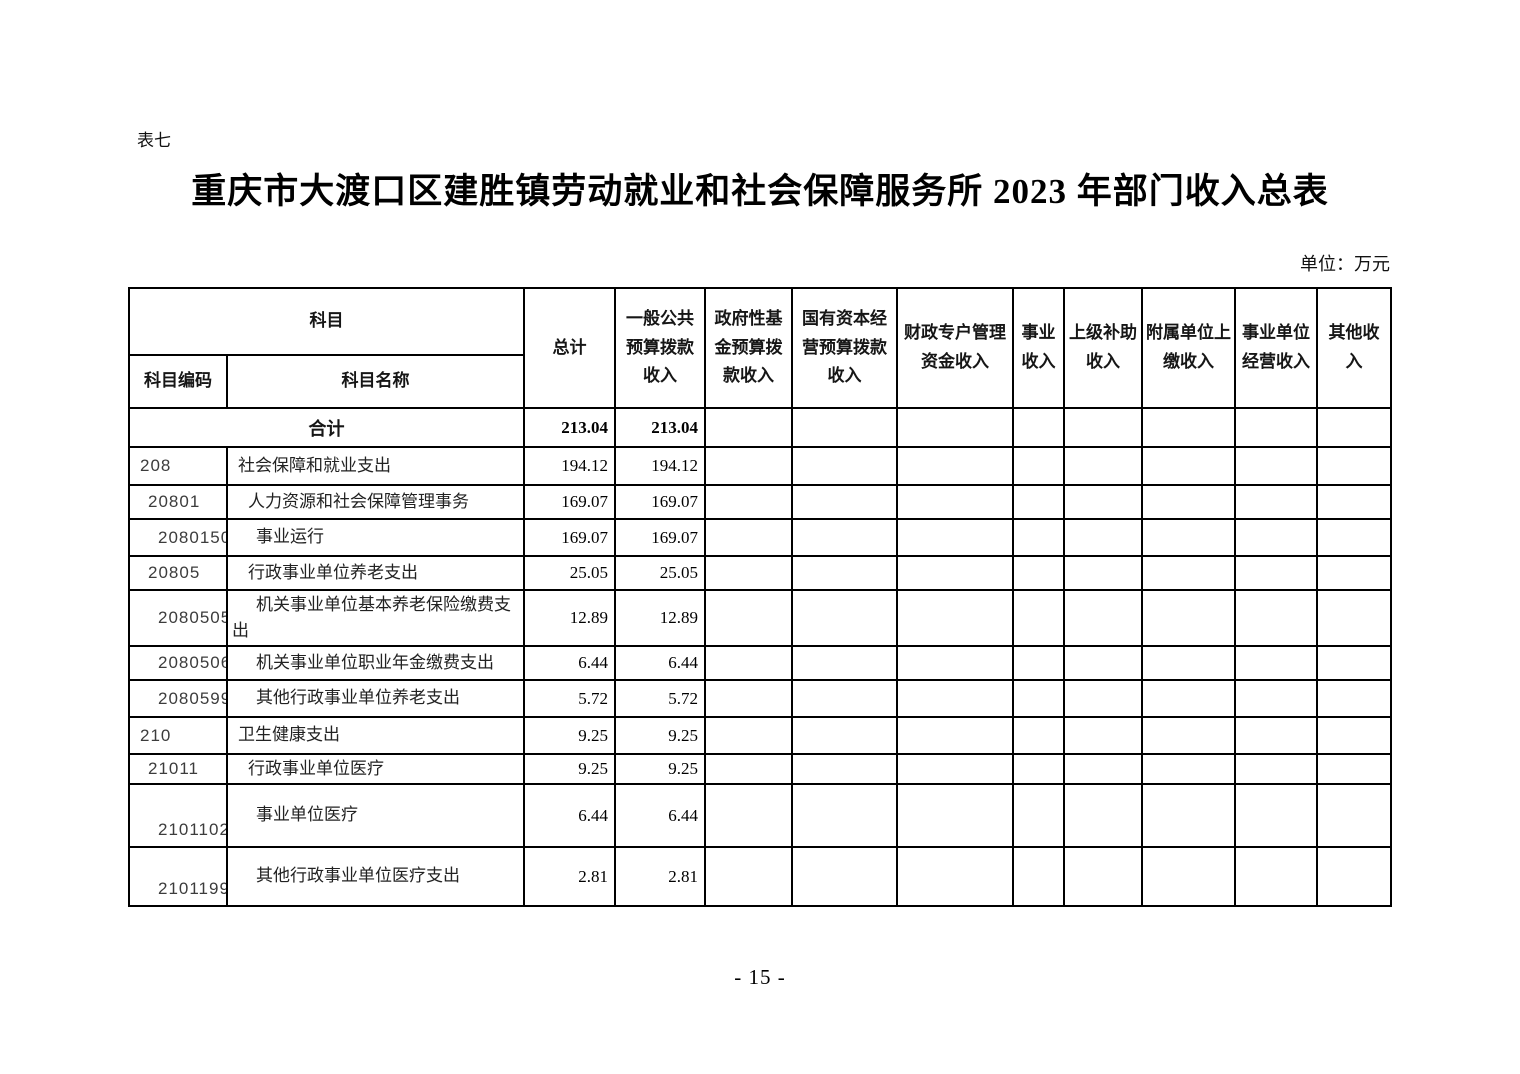 The height and width of the screenshot is (1074, 1520). I want to click on total-cell: 6.44, so click(569, 815).